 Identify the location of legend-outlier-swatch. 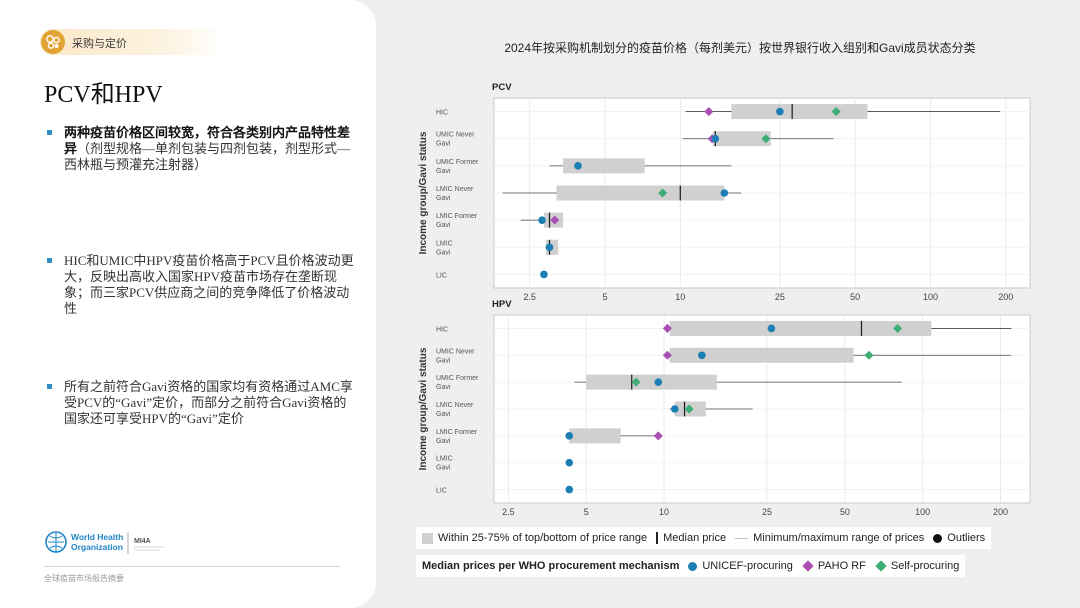
(938, 538).